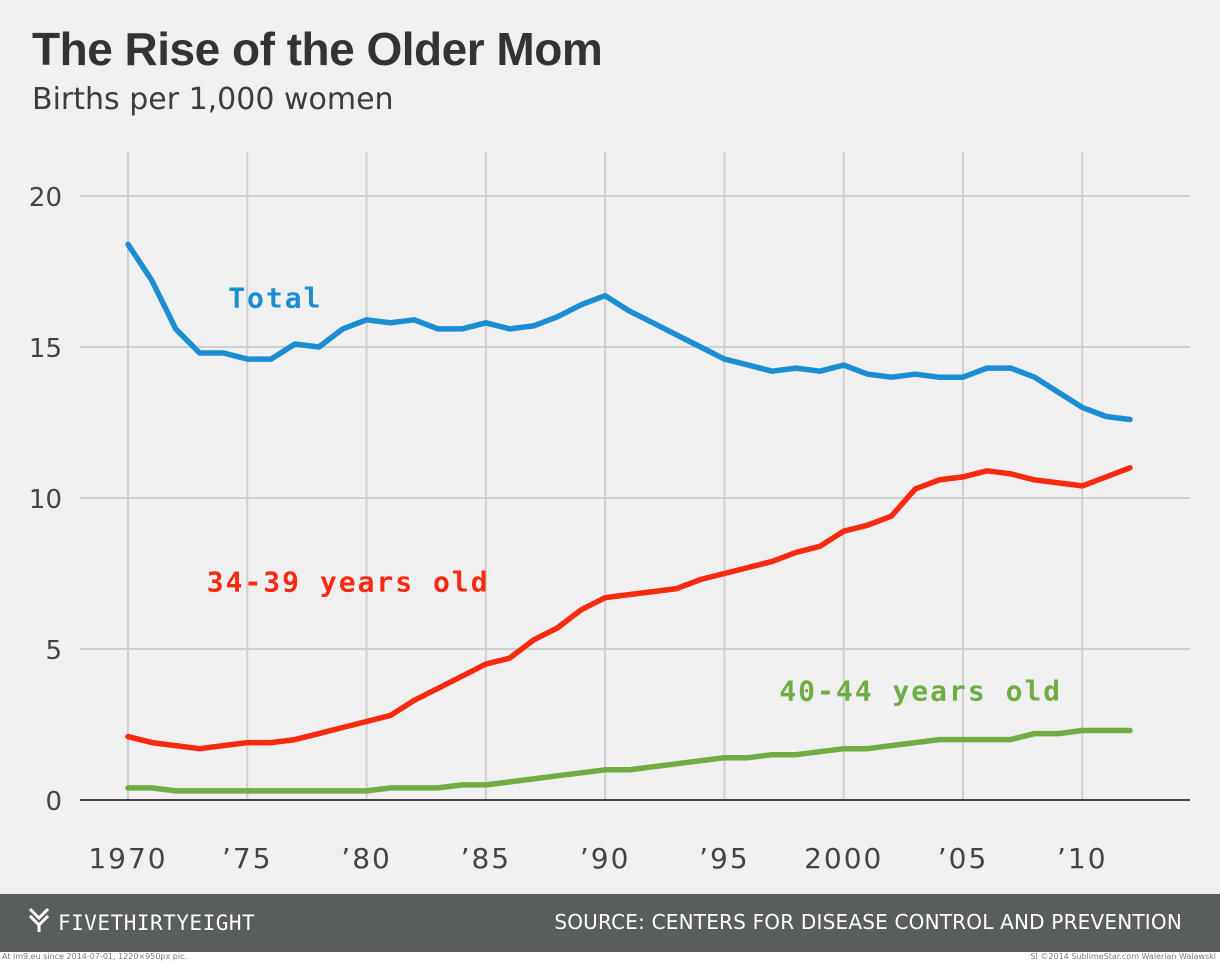 The height and width of the screenshot is (962, 1220). Describe the element at coordinates (45, 500) in the screenshot. I see `y-tick-label: 10` at that location.